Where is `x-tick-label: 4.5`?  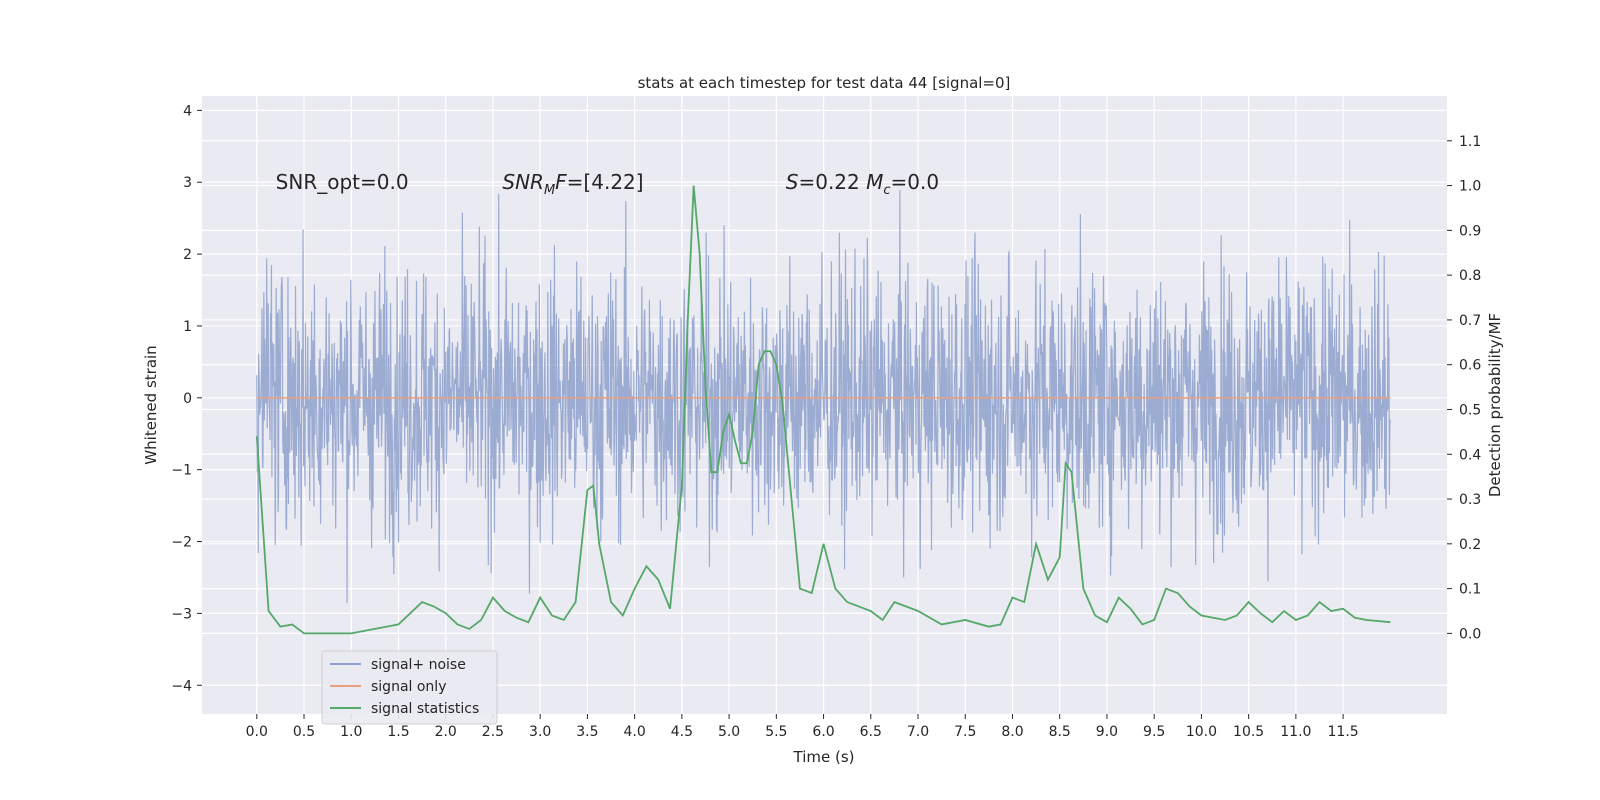
x-tick-label: 4.5 is located at coordinates (682, 732).